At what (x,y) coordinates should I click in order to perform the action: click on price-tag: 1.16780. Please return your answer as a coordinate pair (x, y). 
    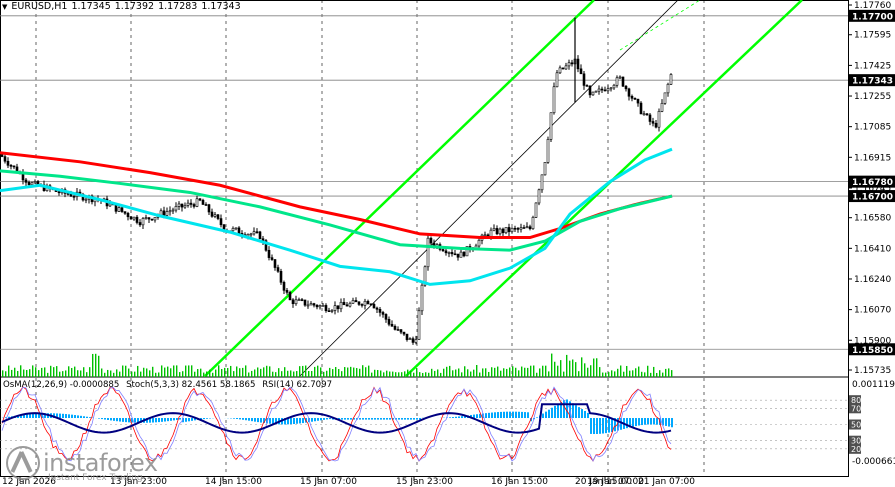
    Looking at the image, I should click on (872, 183).